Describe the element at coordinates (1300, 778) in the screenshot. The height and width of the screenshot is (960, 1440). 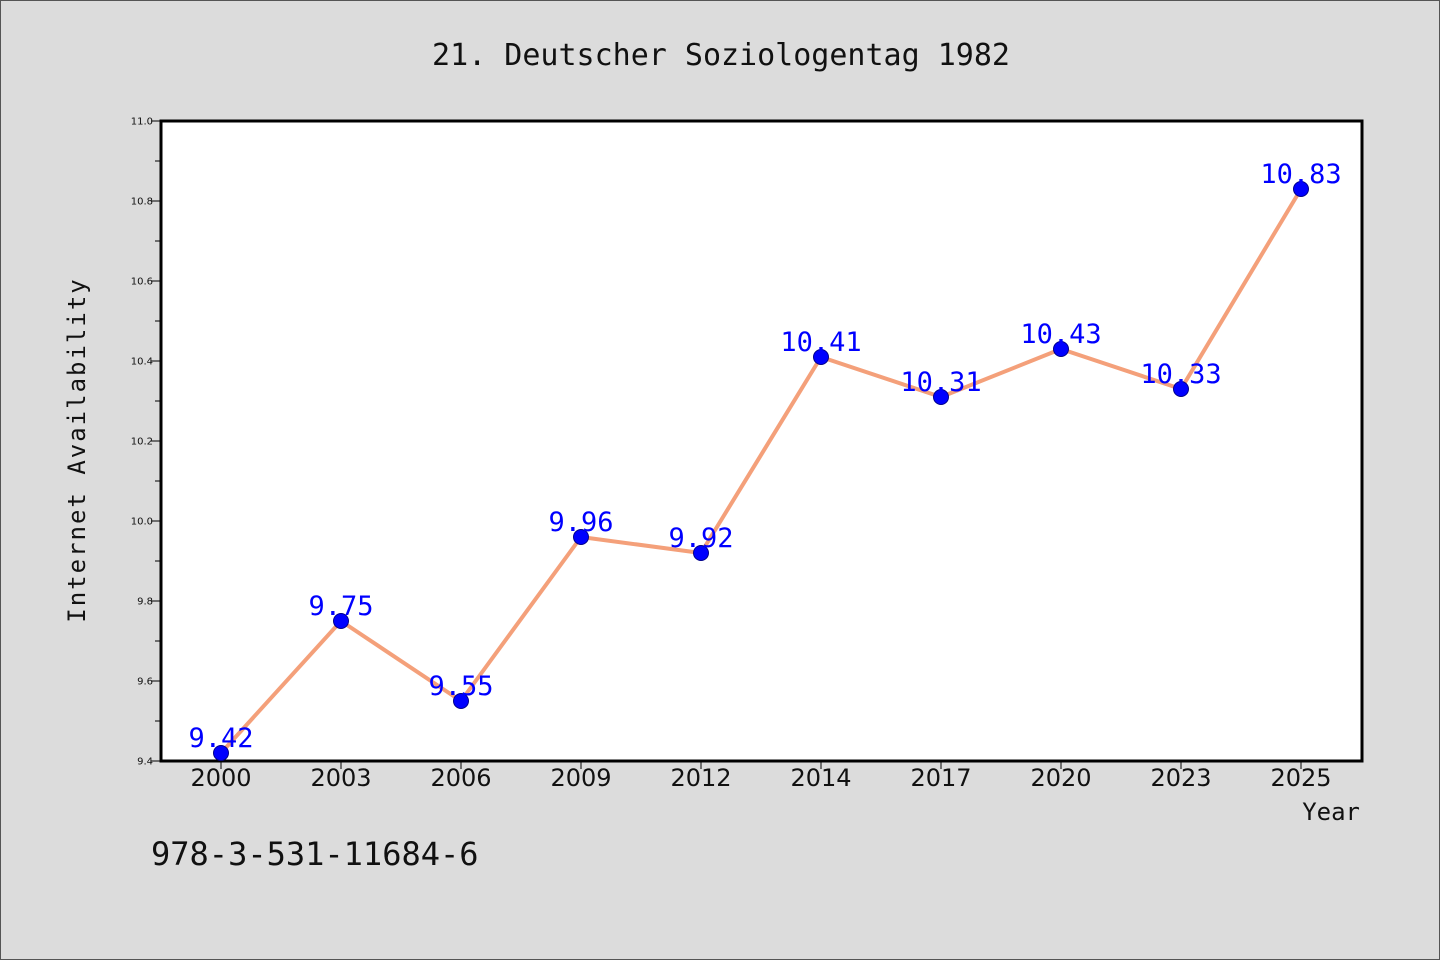
I see `x-tick-label: 2025` at that location.